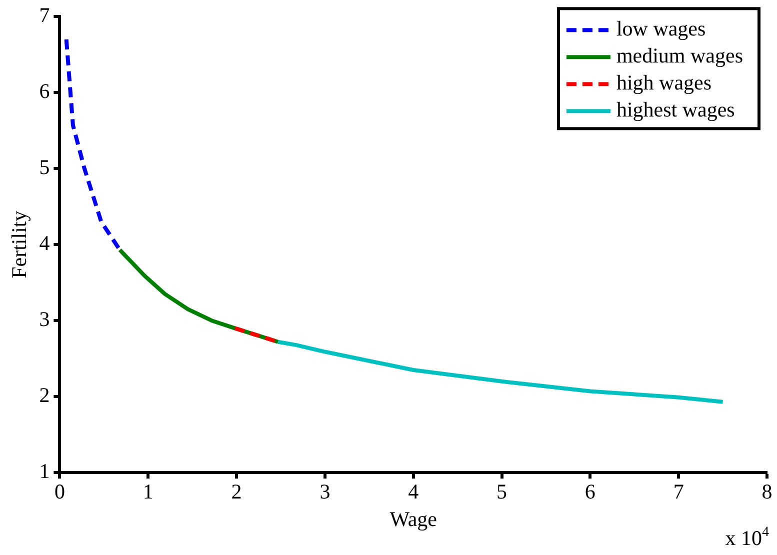 This screenshot has width=777, height=555. What do you see at coordinates (325, 492) in the screenshot?
I see `x-tick-label: 3` at bounding box center [325, 492].